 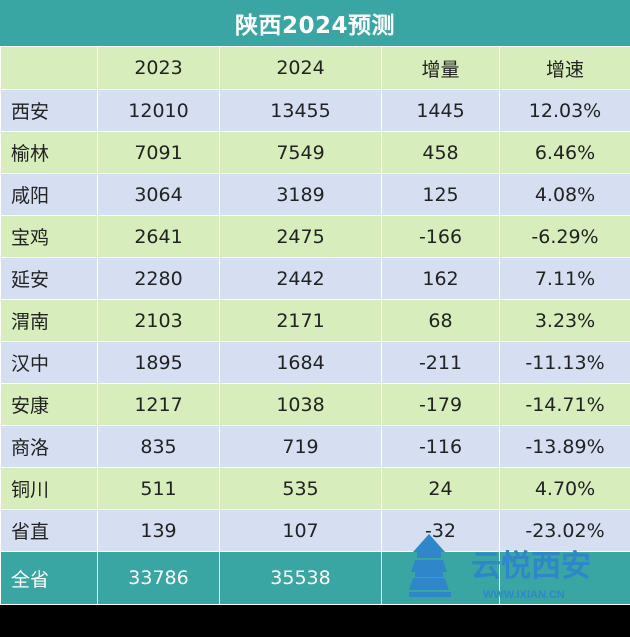 I want to click on growth-rate-cell: -14.71%, so click(x=564, y=404).